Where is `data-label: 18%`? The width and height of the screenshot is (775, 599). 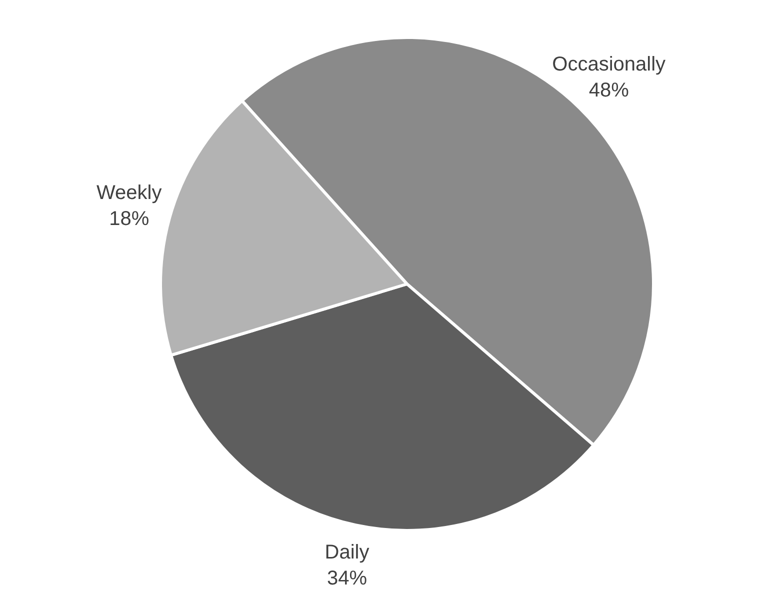
data-label: 18% is located at coordinates (129, 219).